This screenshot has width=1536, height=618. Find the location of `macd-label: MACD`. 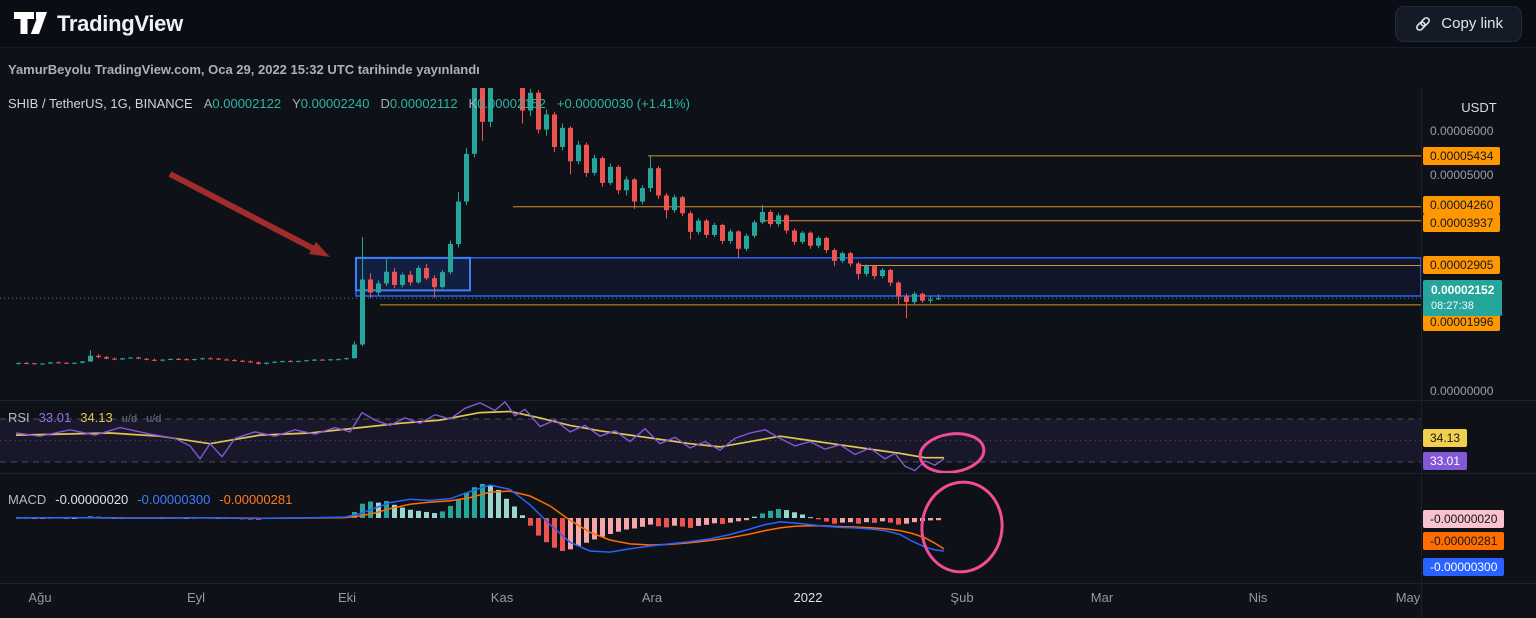

macd-label: MACD is located at coordinates (27, 499).